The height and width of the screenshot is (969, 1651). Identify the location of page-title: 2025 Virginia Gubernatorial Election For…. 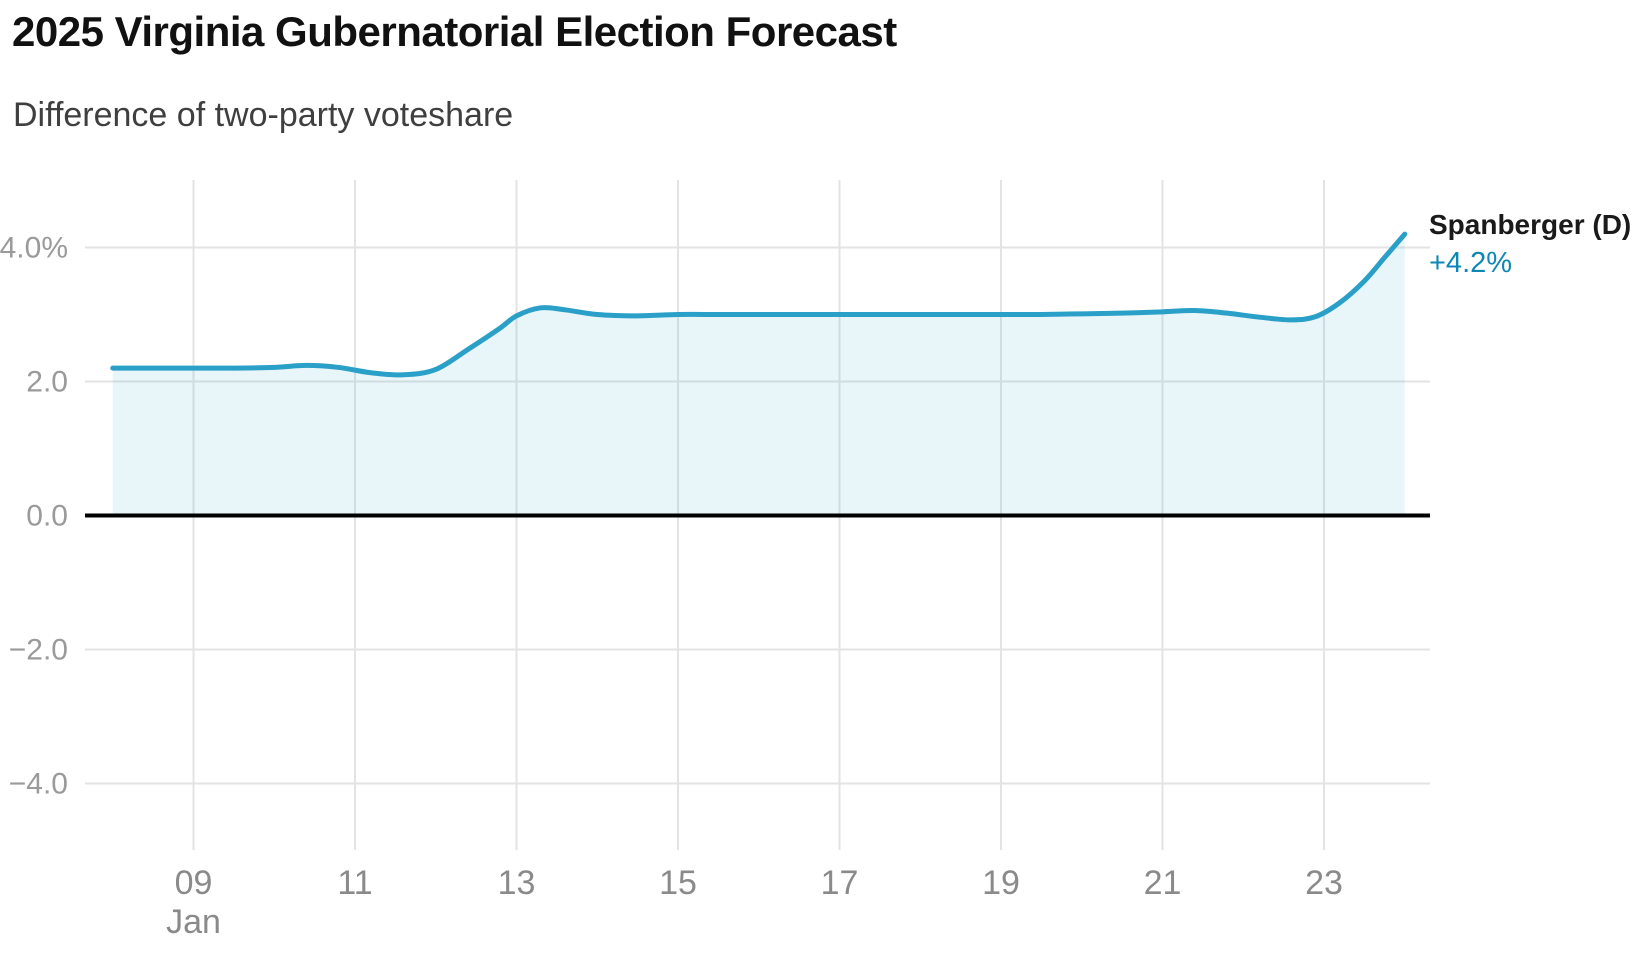
(454, 31).